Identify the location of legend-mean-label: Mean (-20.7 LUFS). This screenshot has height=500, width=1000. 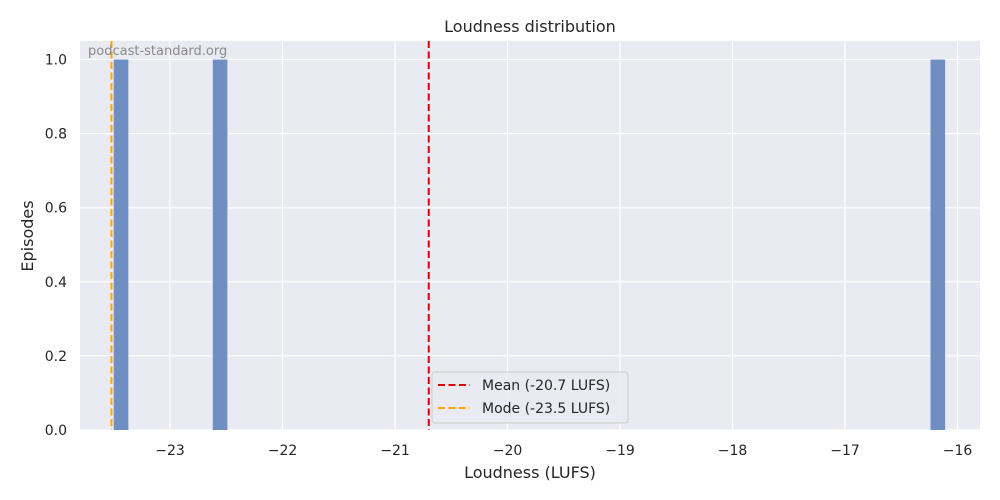
(546, 386).